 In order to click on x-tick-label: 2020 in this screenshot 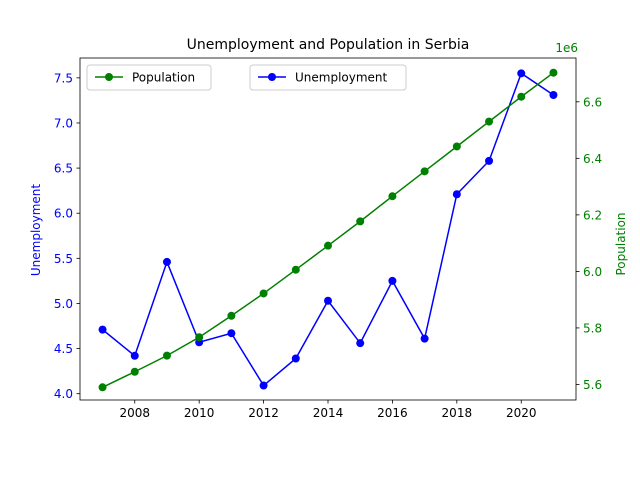, I will do `click(521, 413)`.